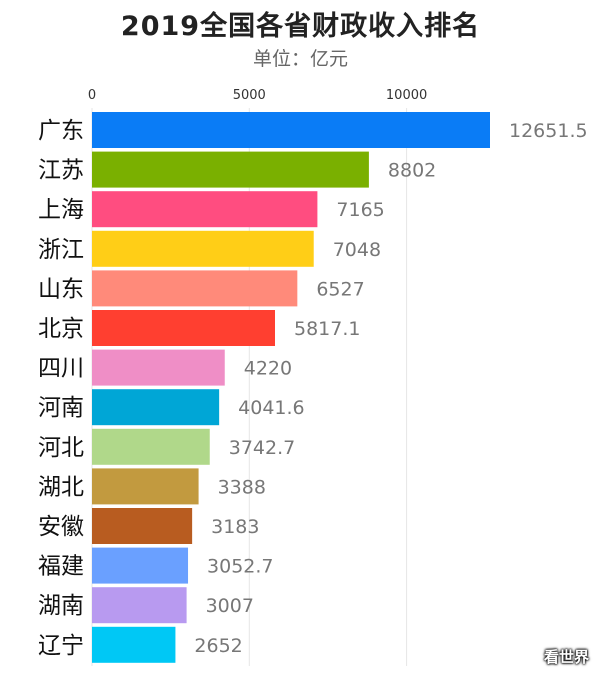  I want to click on data-label: 12651.5, so click(548, 131).